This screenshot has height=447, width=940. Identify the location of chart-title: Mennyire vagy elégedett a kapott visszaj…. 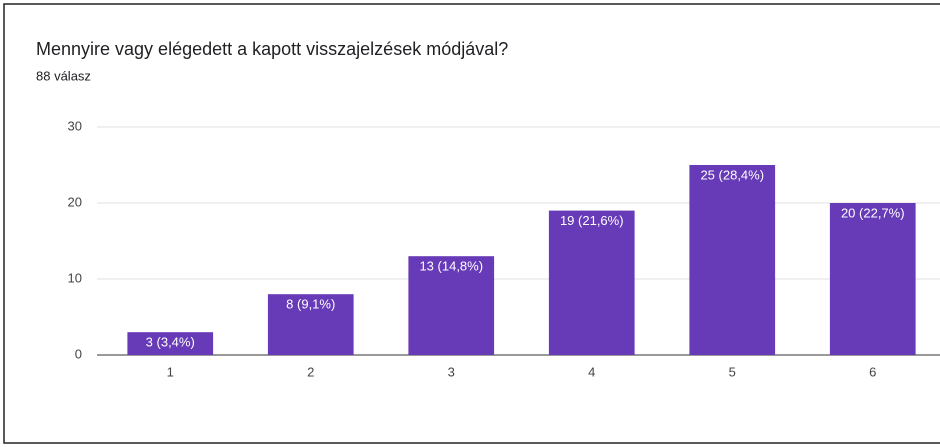
(272, 49).